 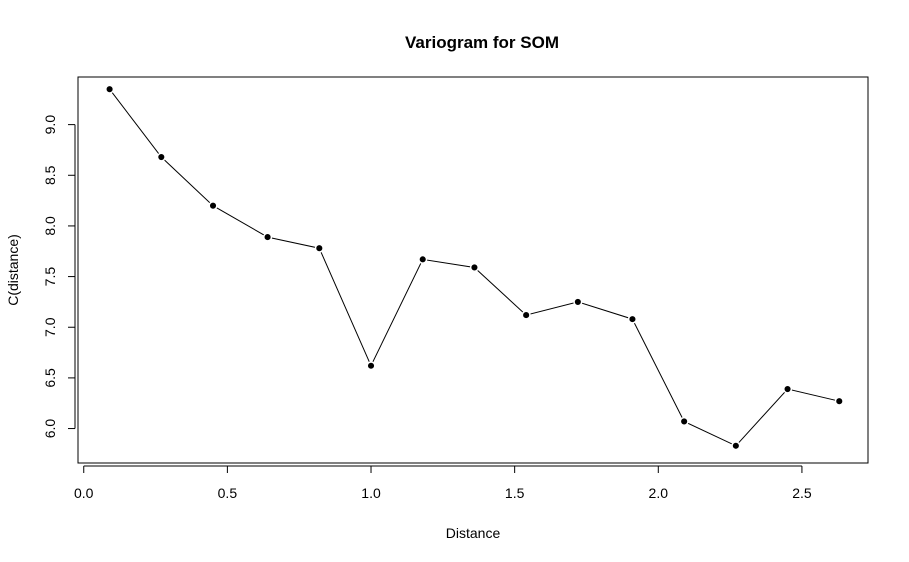 What do you see at coordinates (371, 493) in the screenshot?
I see `x-tick-label: 1.0` at bounding box center [371, 493].